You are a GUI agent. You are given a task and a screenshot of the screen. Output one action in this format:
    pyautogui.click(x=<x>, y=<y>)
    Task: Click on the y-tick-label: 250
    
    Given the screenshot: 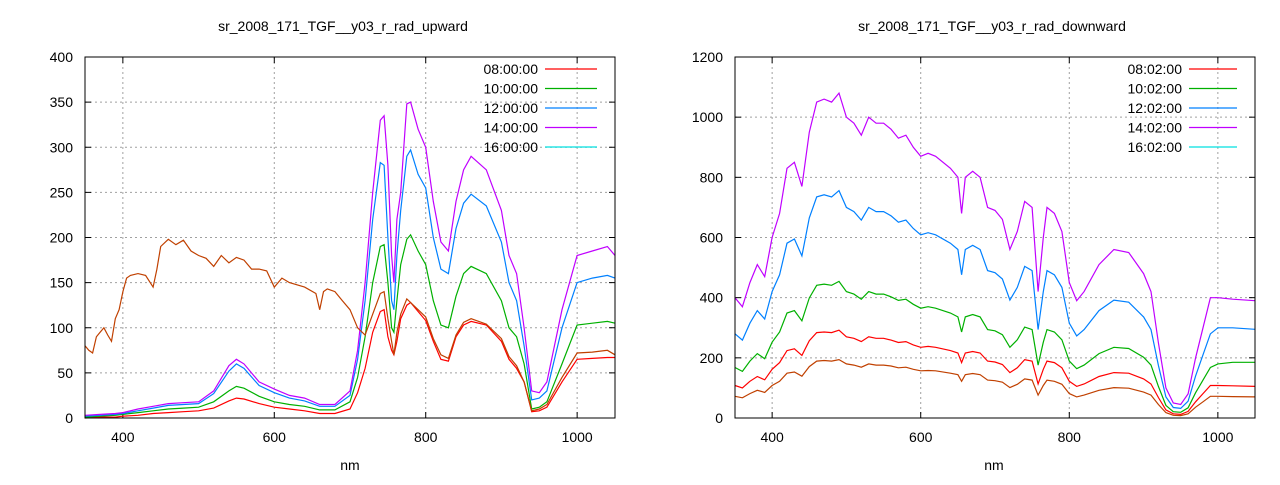 What is the action you would take?
    pyautogui.click(x=62, y=192)
    